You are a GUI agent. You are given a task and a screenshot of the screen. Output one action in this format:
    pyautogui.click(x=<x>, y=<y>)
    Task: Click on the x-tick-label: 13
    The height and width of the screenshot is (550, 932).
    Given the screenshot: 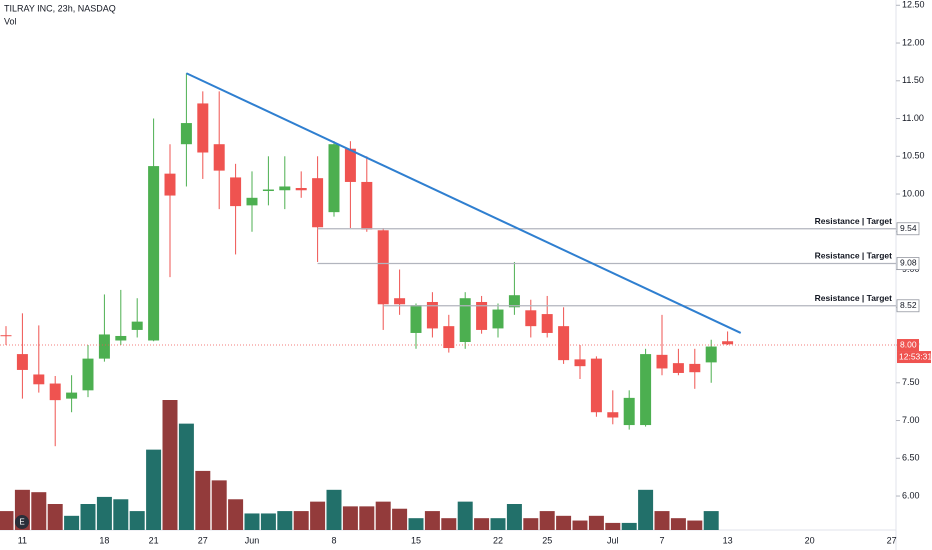 What is the action you would take?
    pyautogui.click(x=728, y=540)
    